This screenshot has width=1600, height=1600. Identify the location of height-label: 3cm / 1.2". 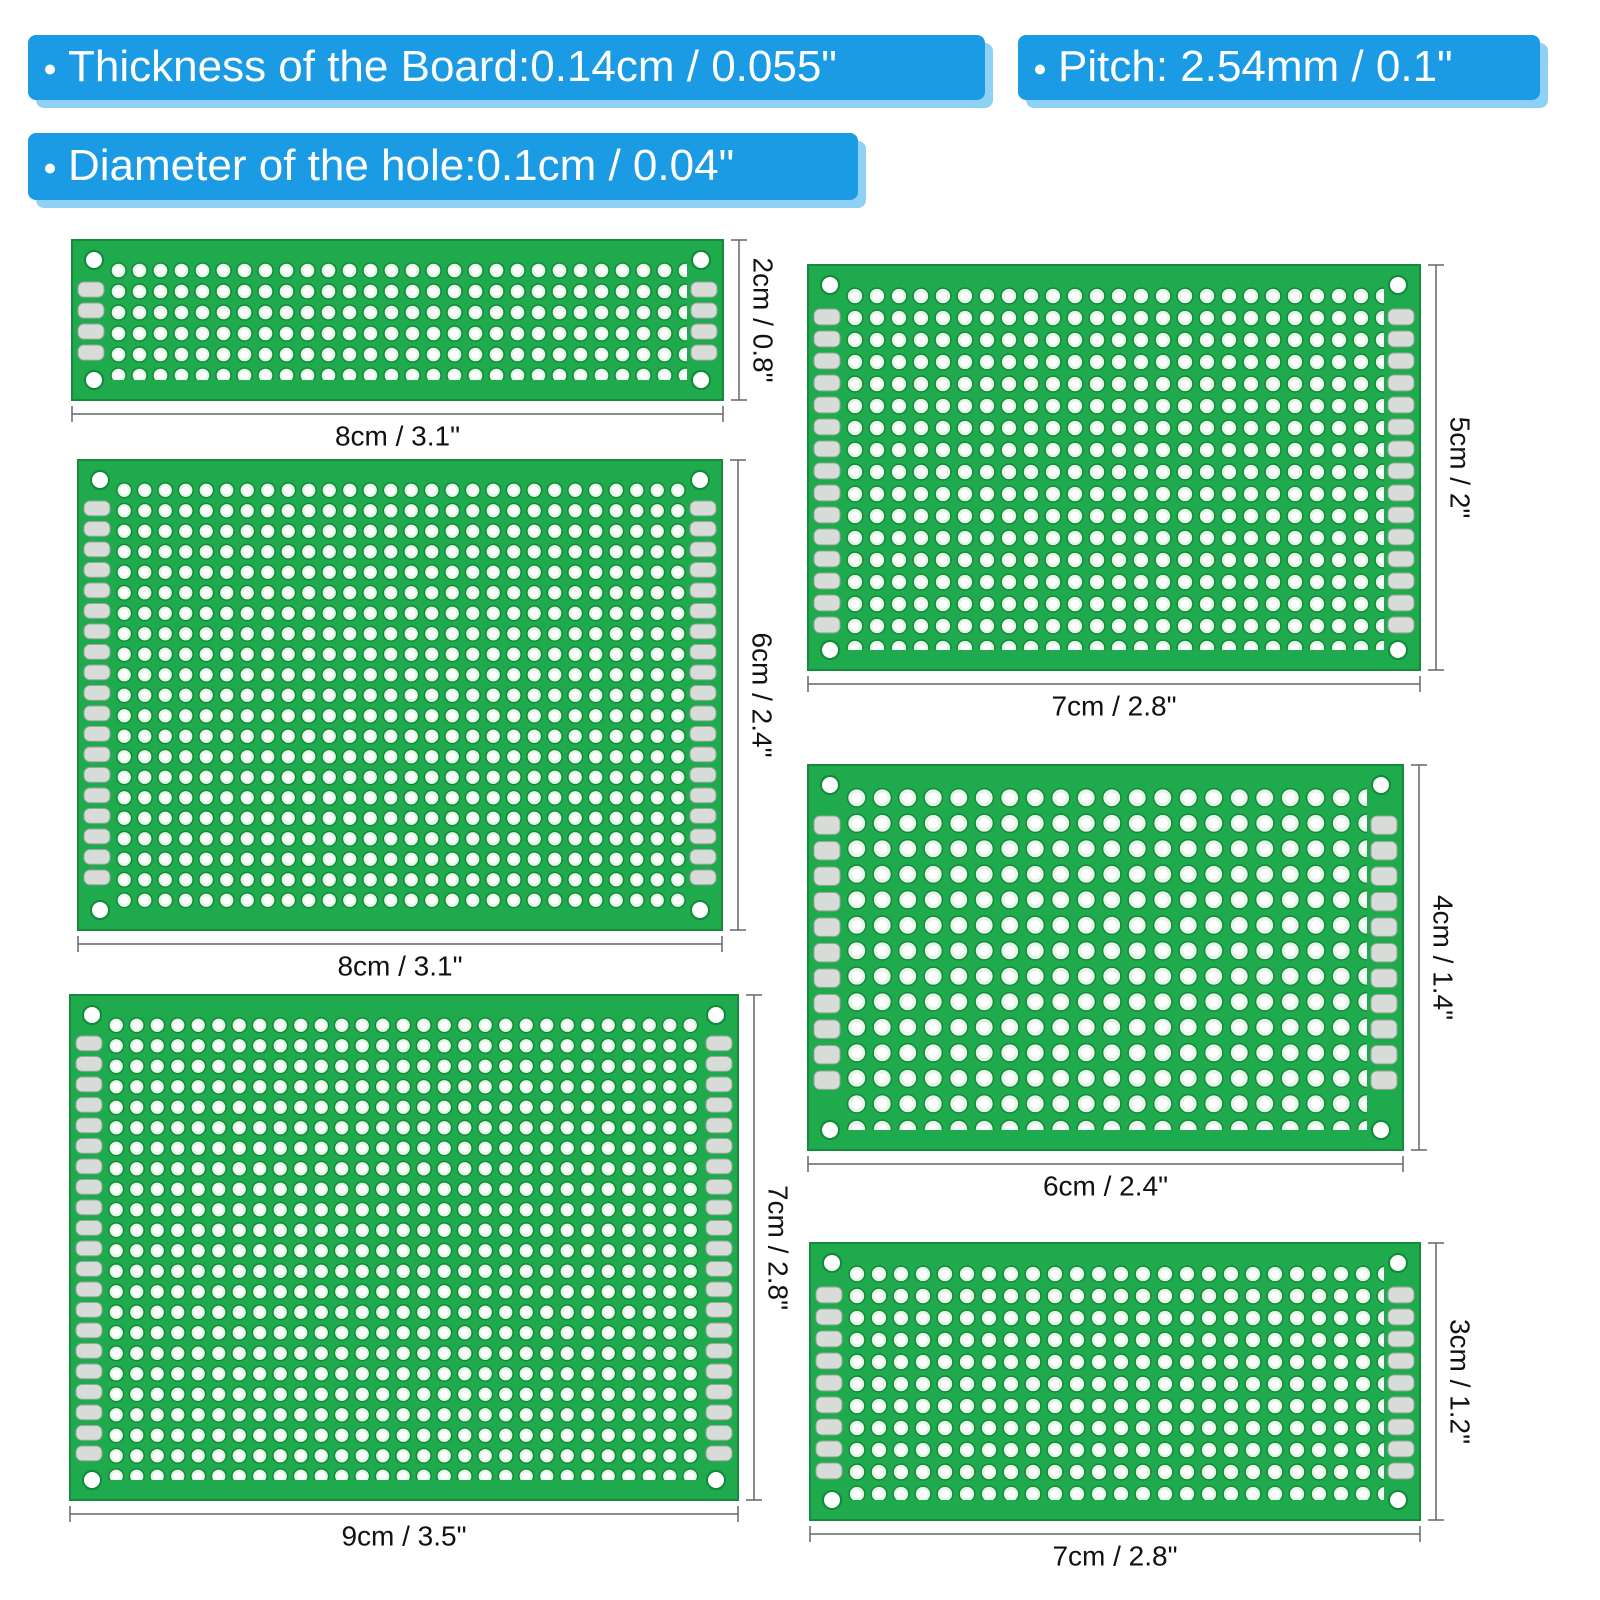
(1460, 1381).